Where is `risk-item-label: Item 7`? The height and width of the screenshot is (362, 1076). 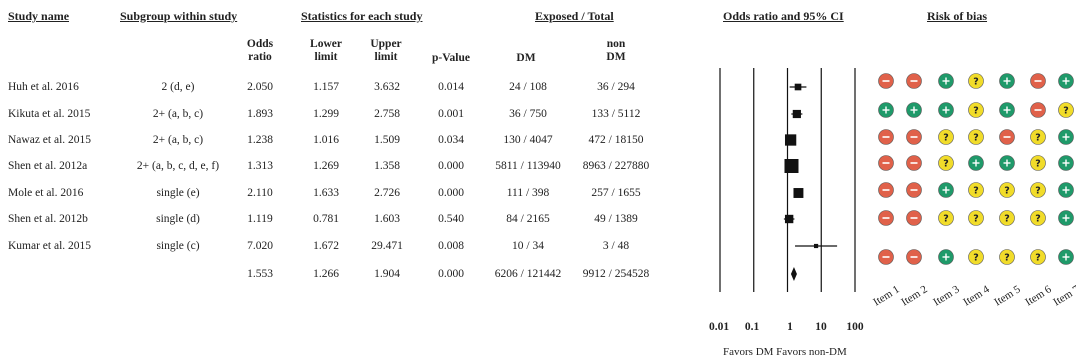 risk-item-label: Item 7 is located at coordinates (1063, 295).